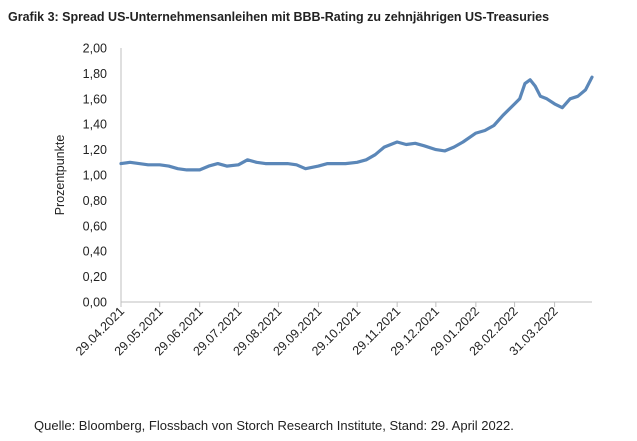  What do you see at coordinates (95, 74) in the screenshot?
I see `y-tick-label: 1,80` at bounding box center [95, 74].